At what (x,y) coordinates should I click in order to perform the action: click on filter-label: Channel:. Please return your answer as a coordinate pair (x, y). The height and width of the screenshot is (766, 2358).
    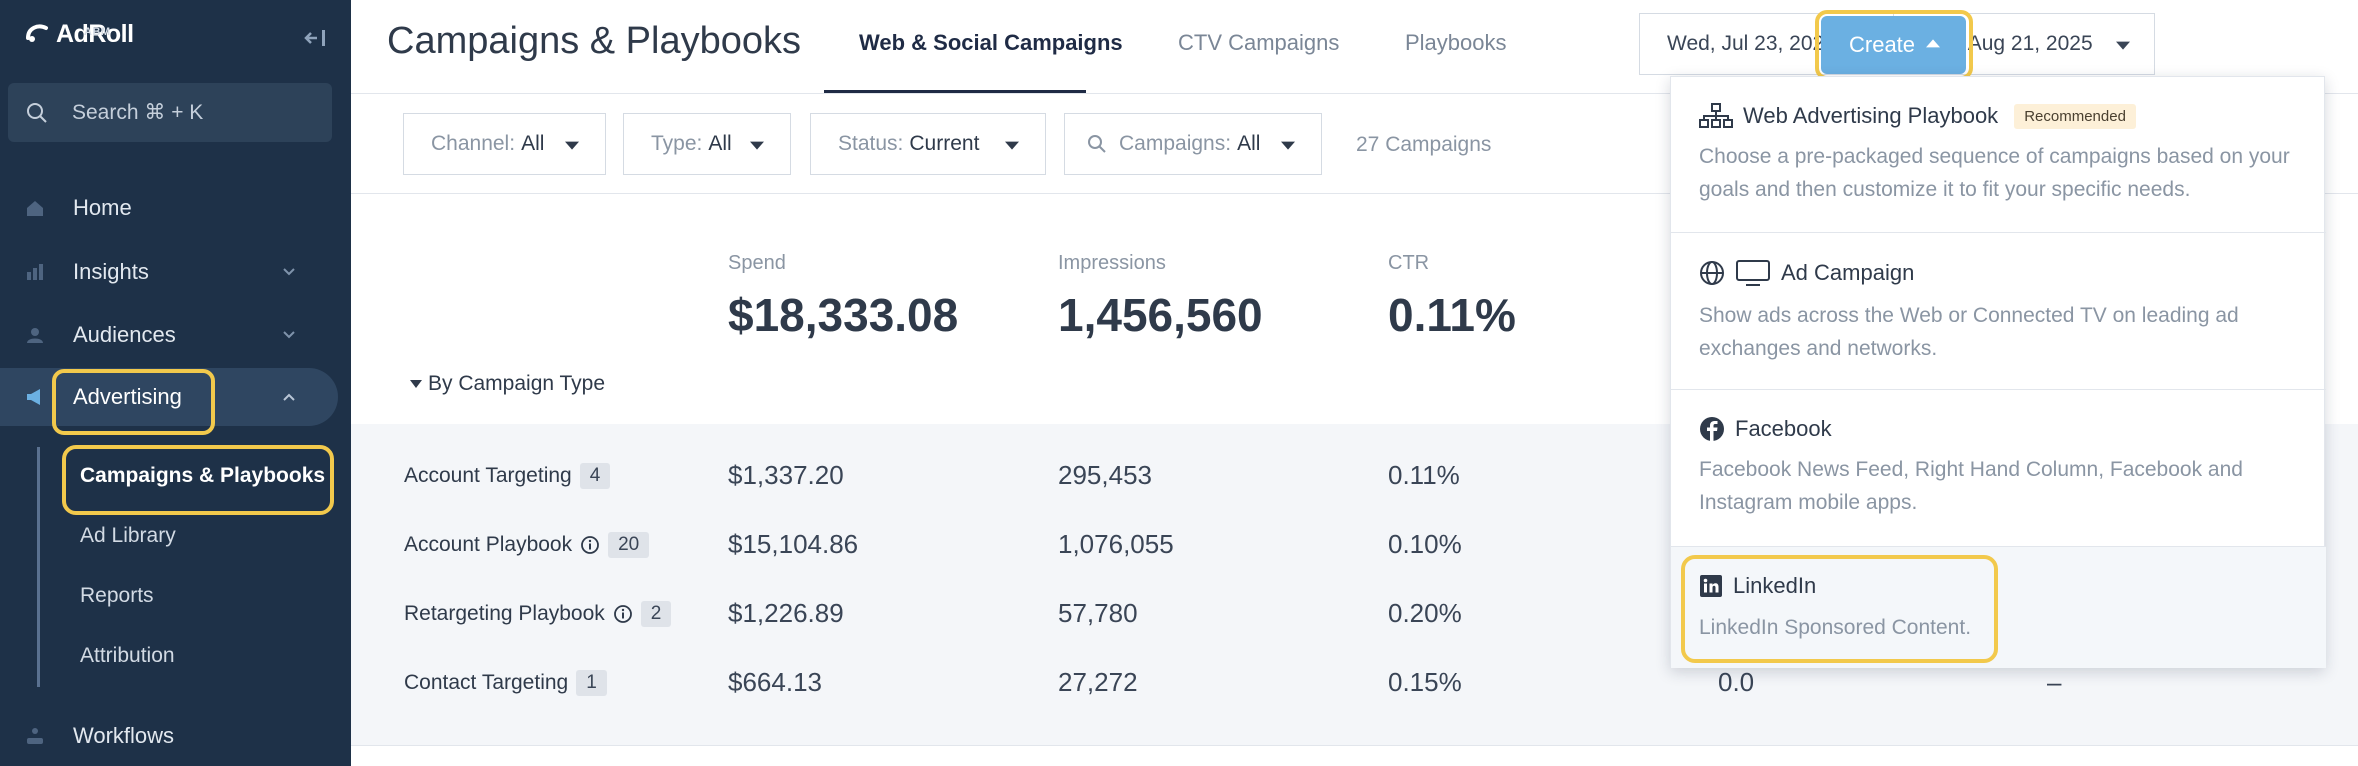
    Looking at the image, I should click on (473, 143).